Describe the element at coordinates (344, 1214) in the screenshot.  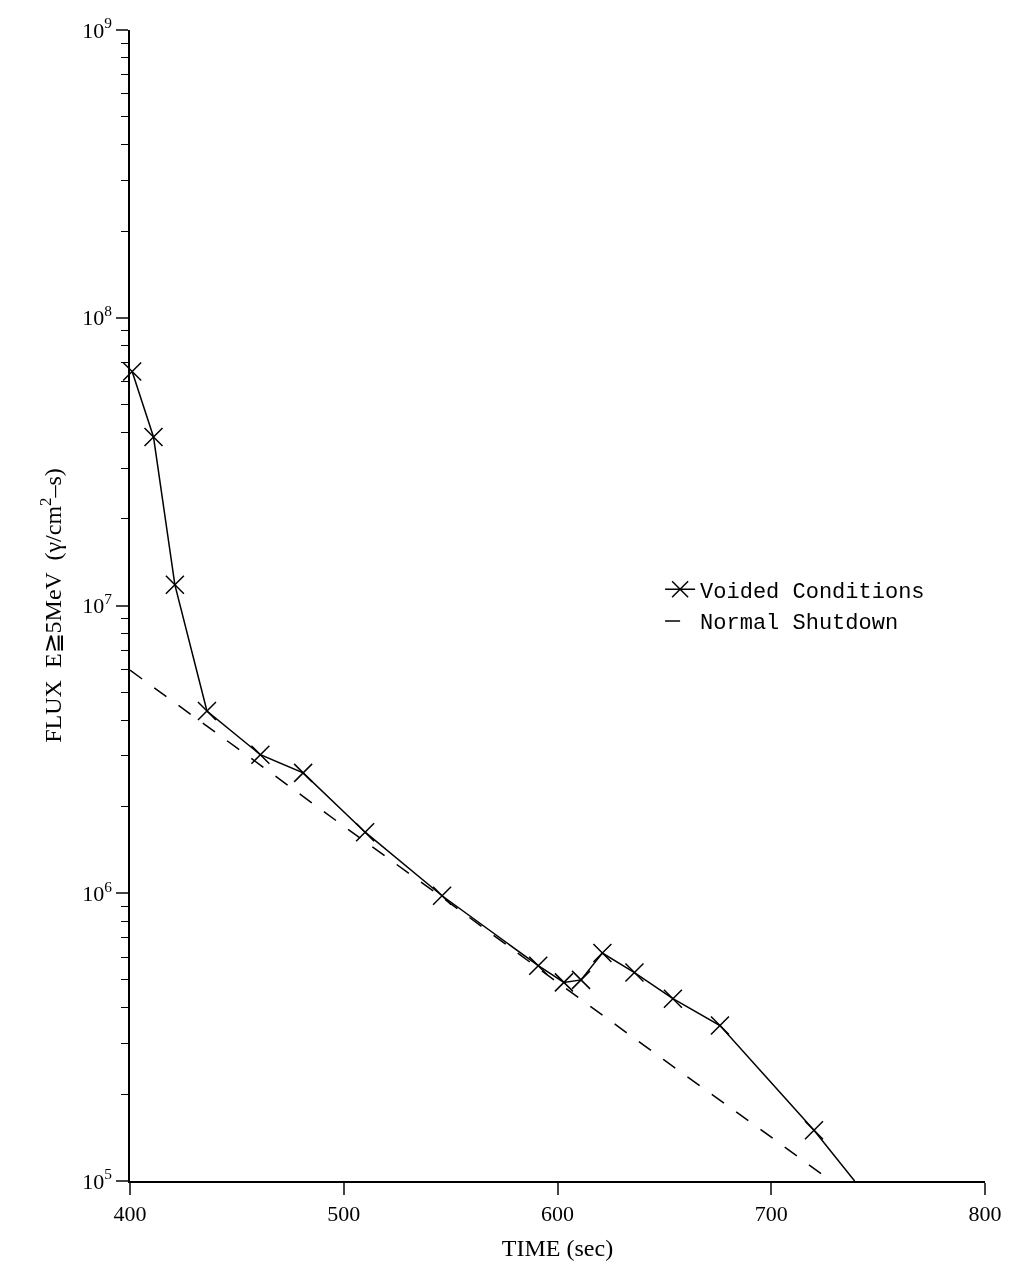
I see `x-tick-label: 500` at that location.